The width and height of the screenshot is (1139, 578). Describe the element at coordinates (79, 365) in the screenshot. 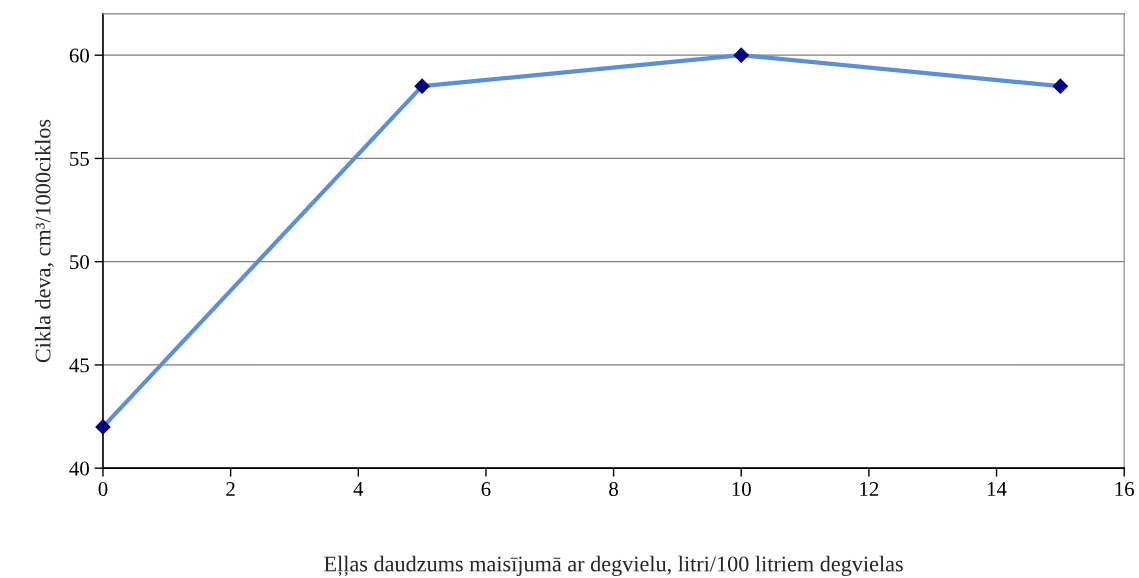

I see `y-tick-label: 45` at that location.